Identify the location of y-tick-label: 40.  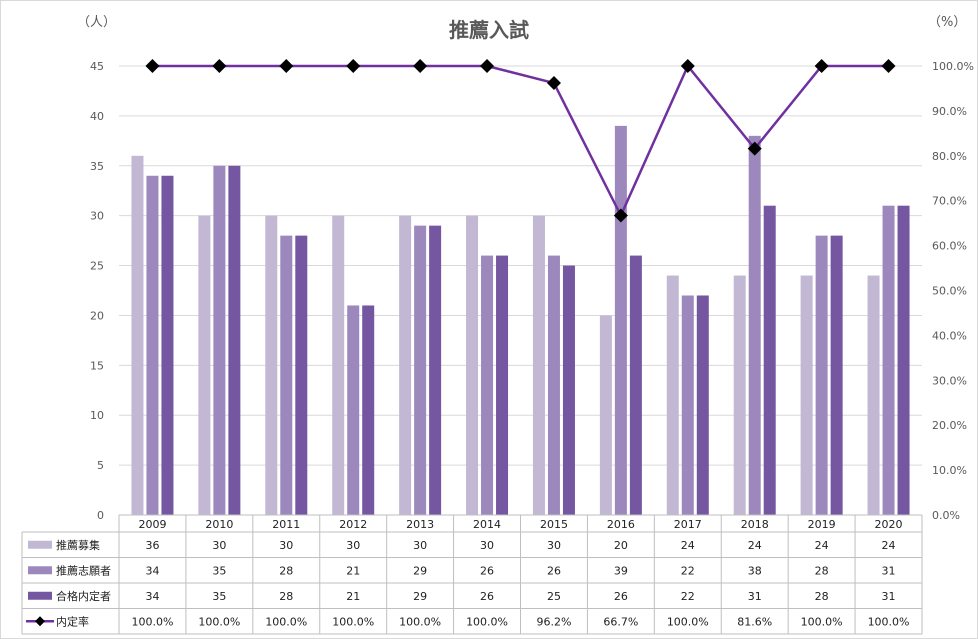
(97, 116).